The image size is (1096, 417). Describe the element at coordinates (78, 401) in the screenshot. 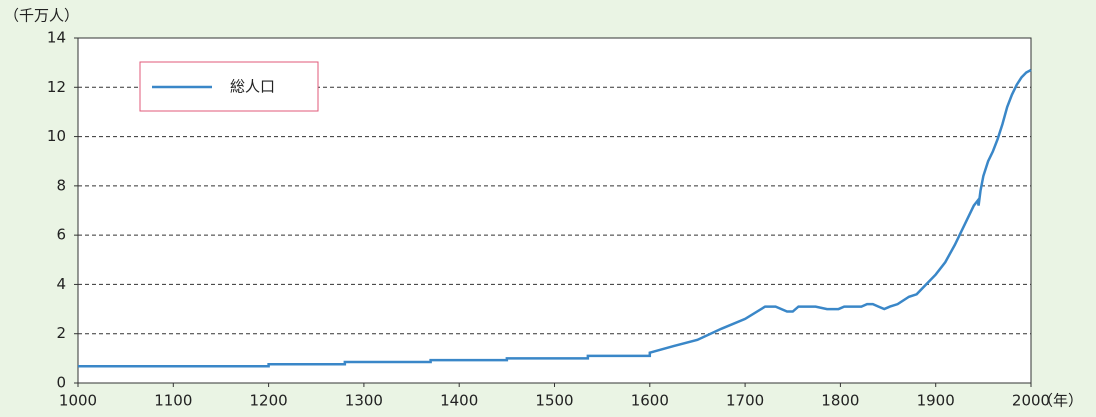

I see `x-tick-label: 1000` at that location.